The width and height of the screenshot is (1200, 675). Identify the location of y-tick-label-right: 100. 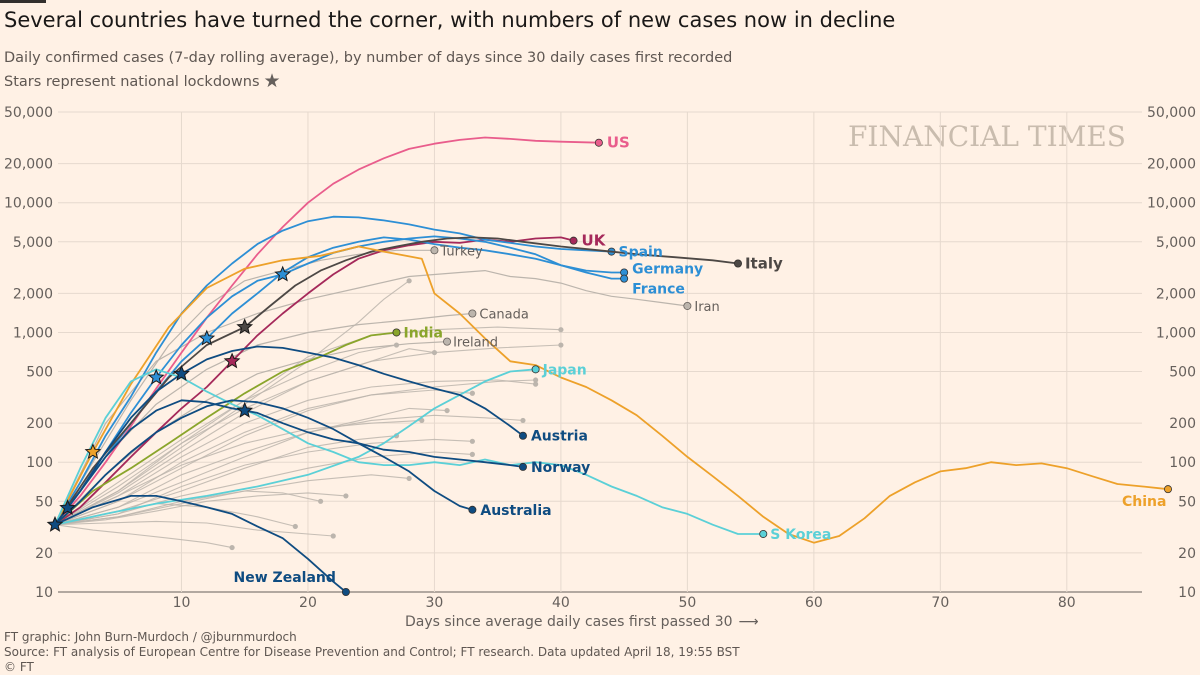
(1182, 463).